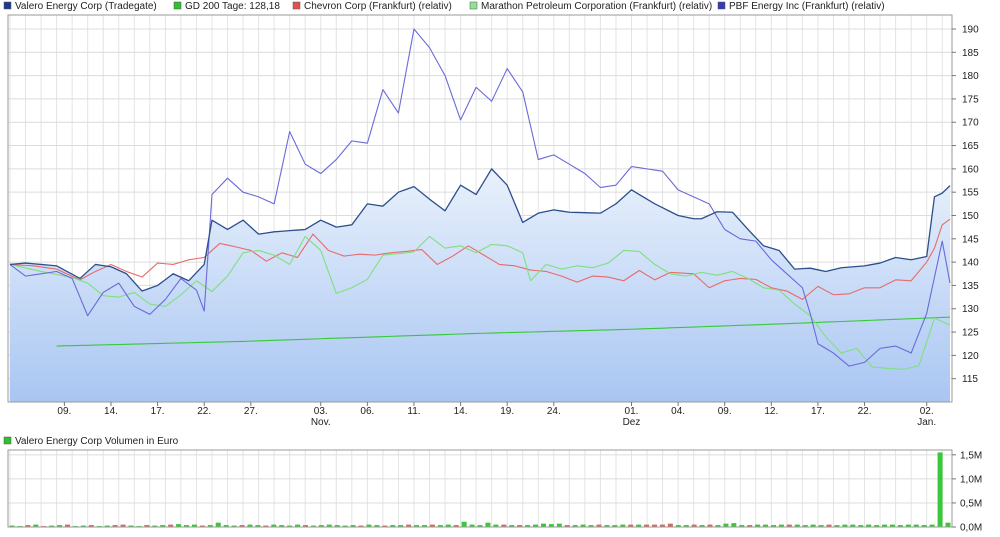 Image resolution: width=1000 pixels, height=537 pixels. What do you see at coordinates (970, 29) in the screenshot?
I see `y-tick-label: 190` at bounding box center [970, 29].